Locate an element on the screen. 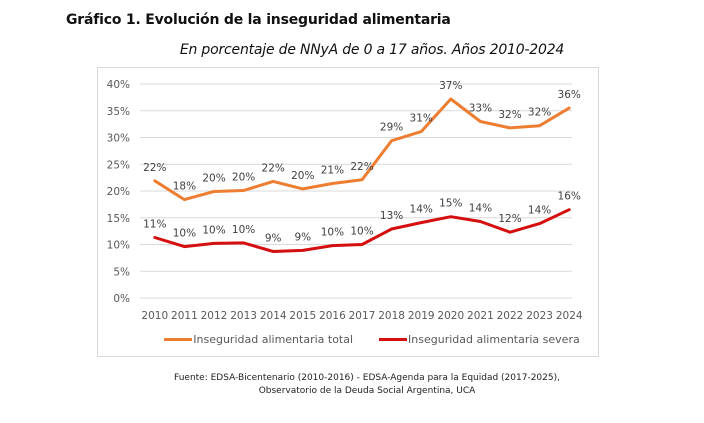  y-tick-label: 30% is located at coordinates (118, 139).